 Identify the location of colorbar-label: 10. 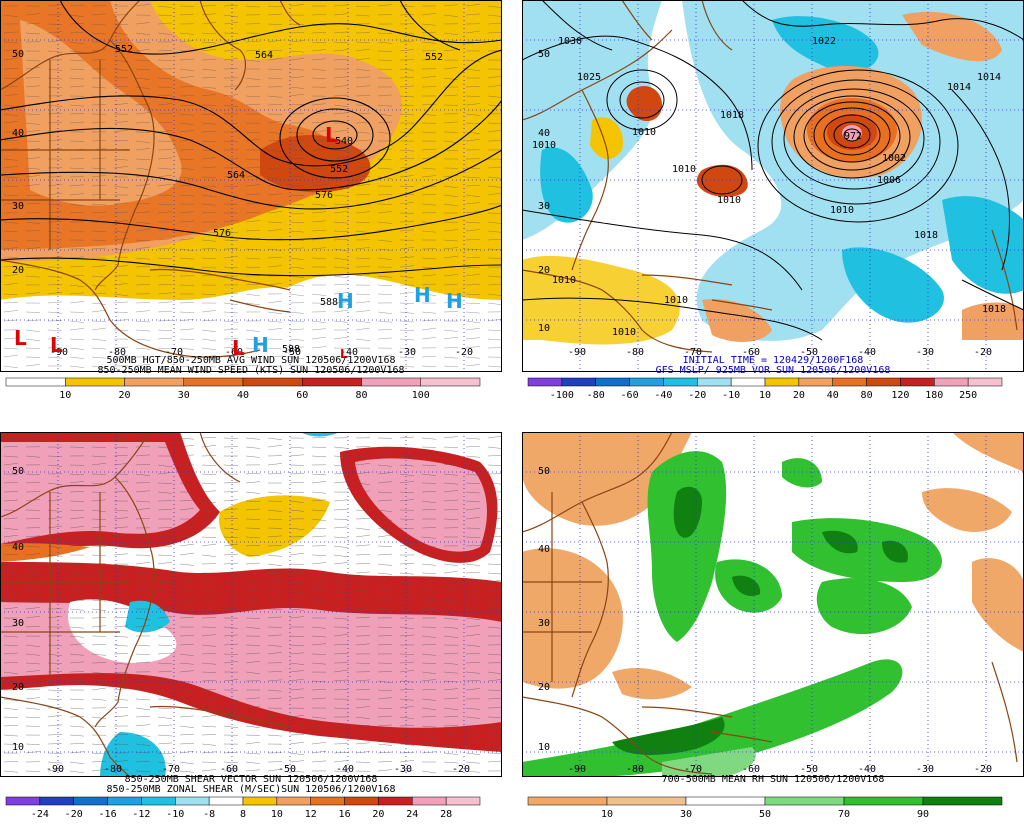
(765, 395).